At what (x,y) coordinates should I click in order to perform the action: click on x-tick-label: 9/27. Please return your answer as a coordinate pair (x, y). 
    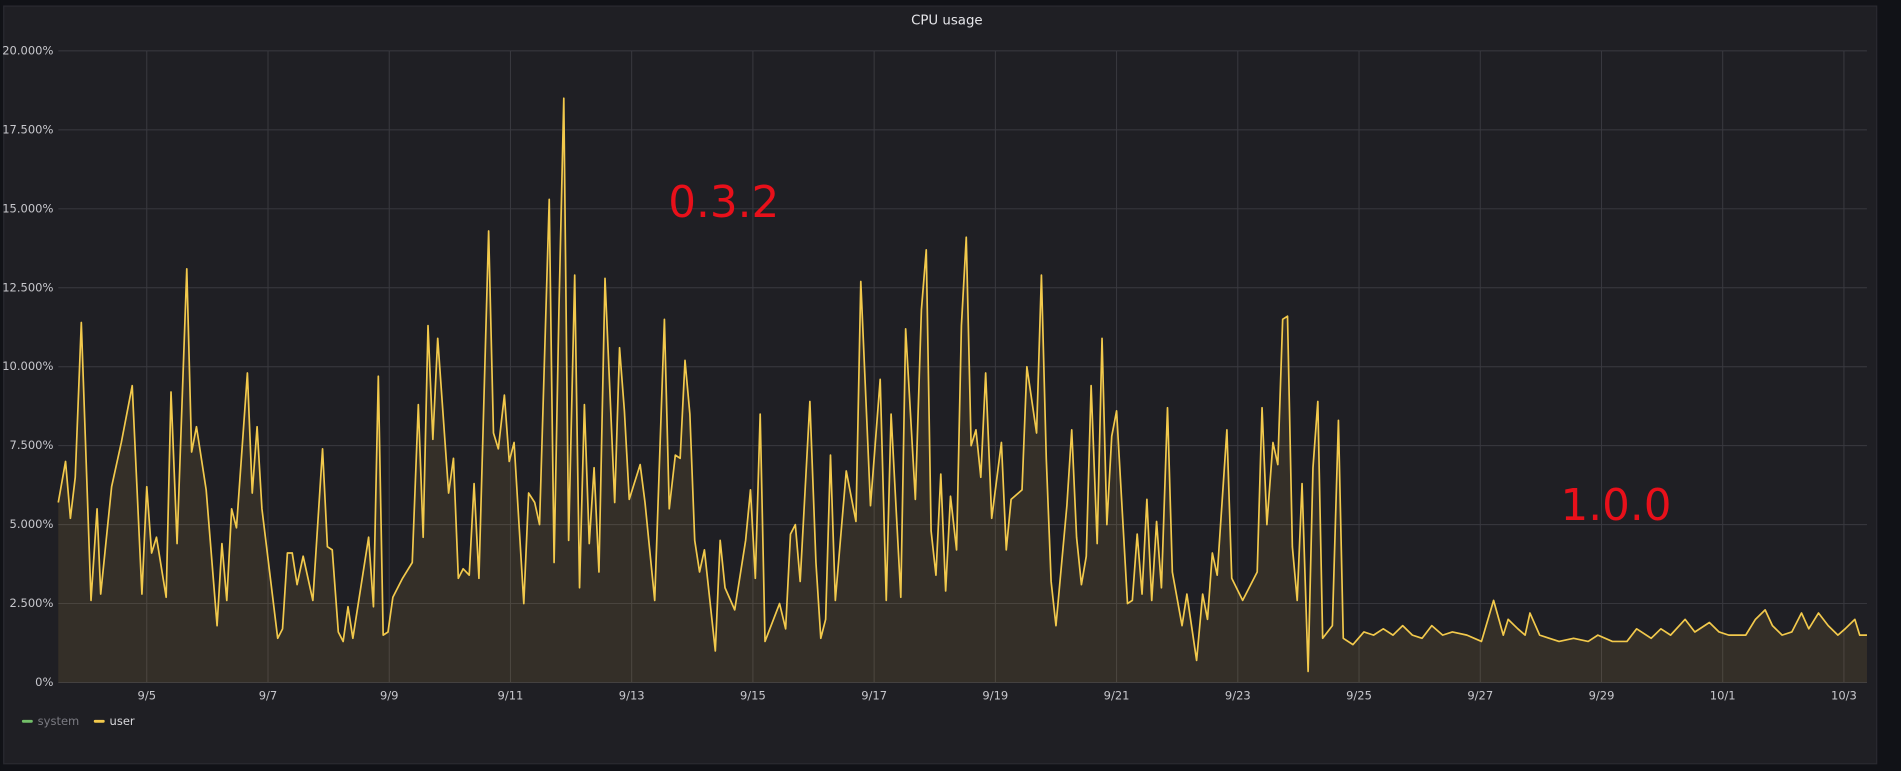
    Looking at the image, I should click on (1480, 695).